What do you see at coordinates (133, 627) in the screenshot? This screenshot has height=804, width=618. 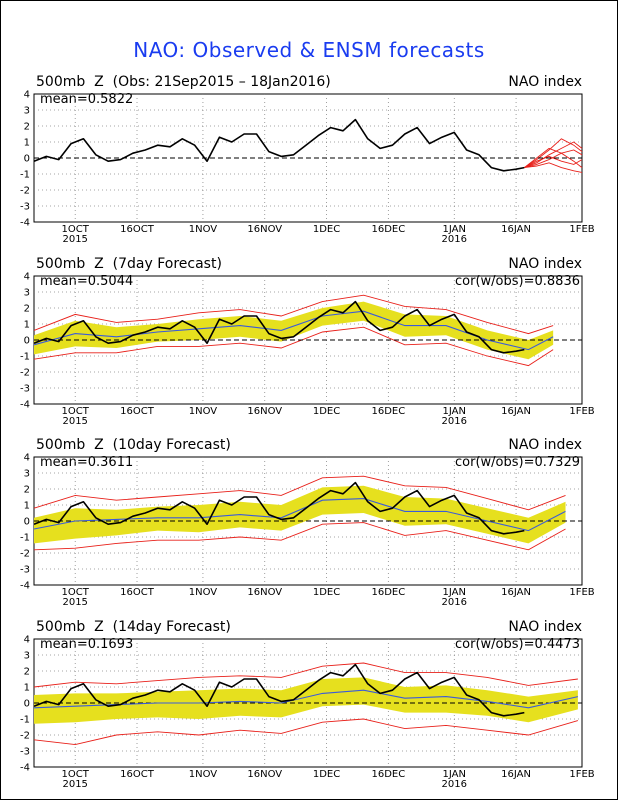 I see `panel-left-title: 500mb Z (14day Forecast)` at bounding box center [133, 627].